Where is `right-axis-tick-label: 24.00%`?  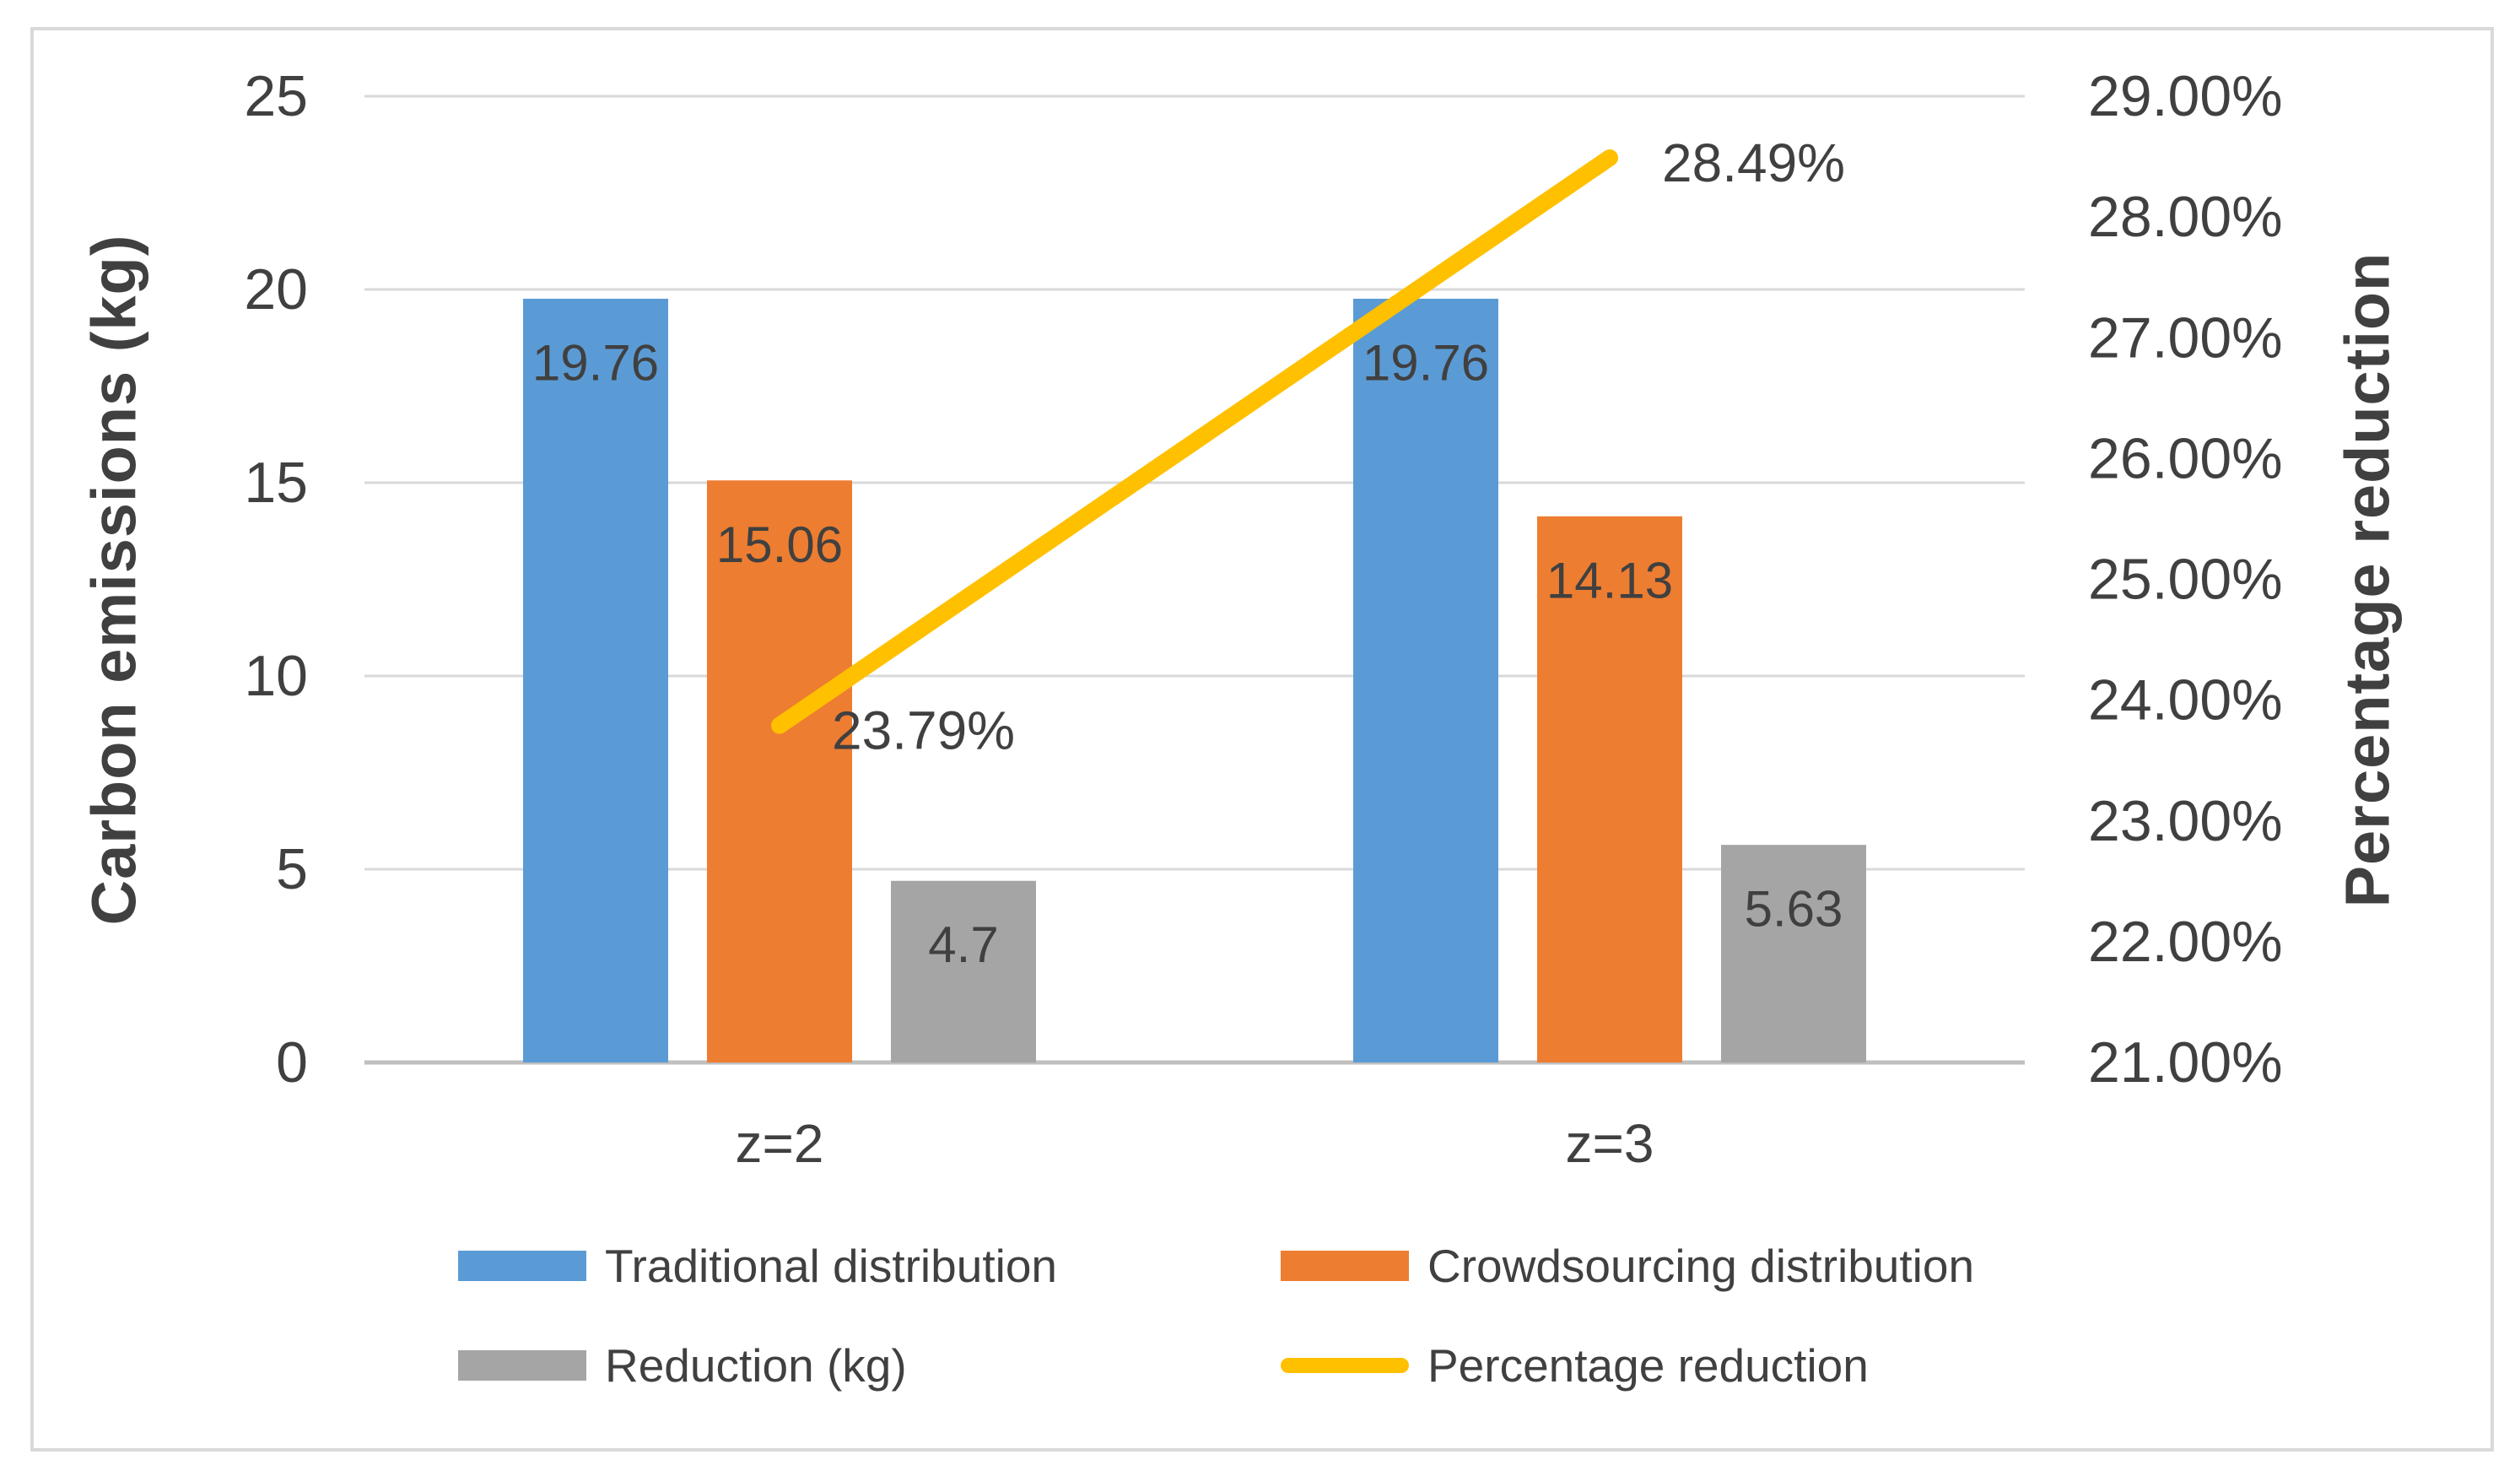 right-axis-tick-label: 24.00% is located at coordinates (2185, 701).